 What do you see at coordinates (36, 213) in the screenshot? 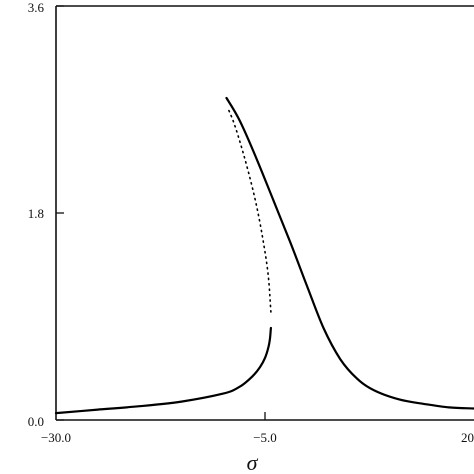
I see `y-tick-label-mid: 1.8` at bounding box center [36, 213].